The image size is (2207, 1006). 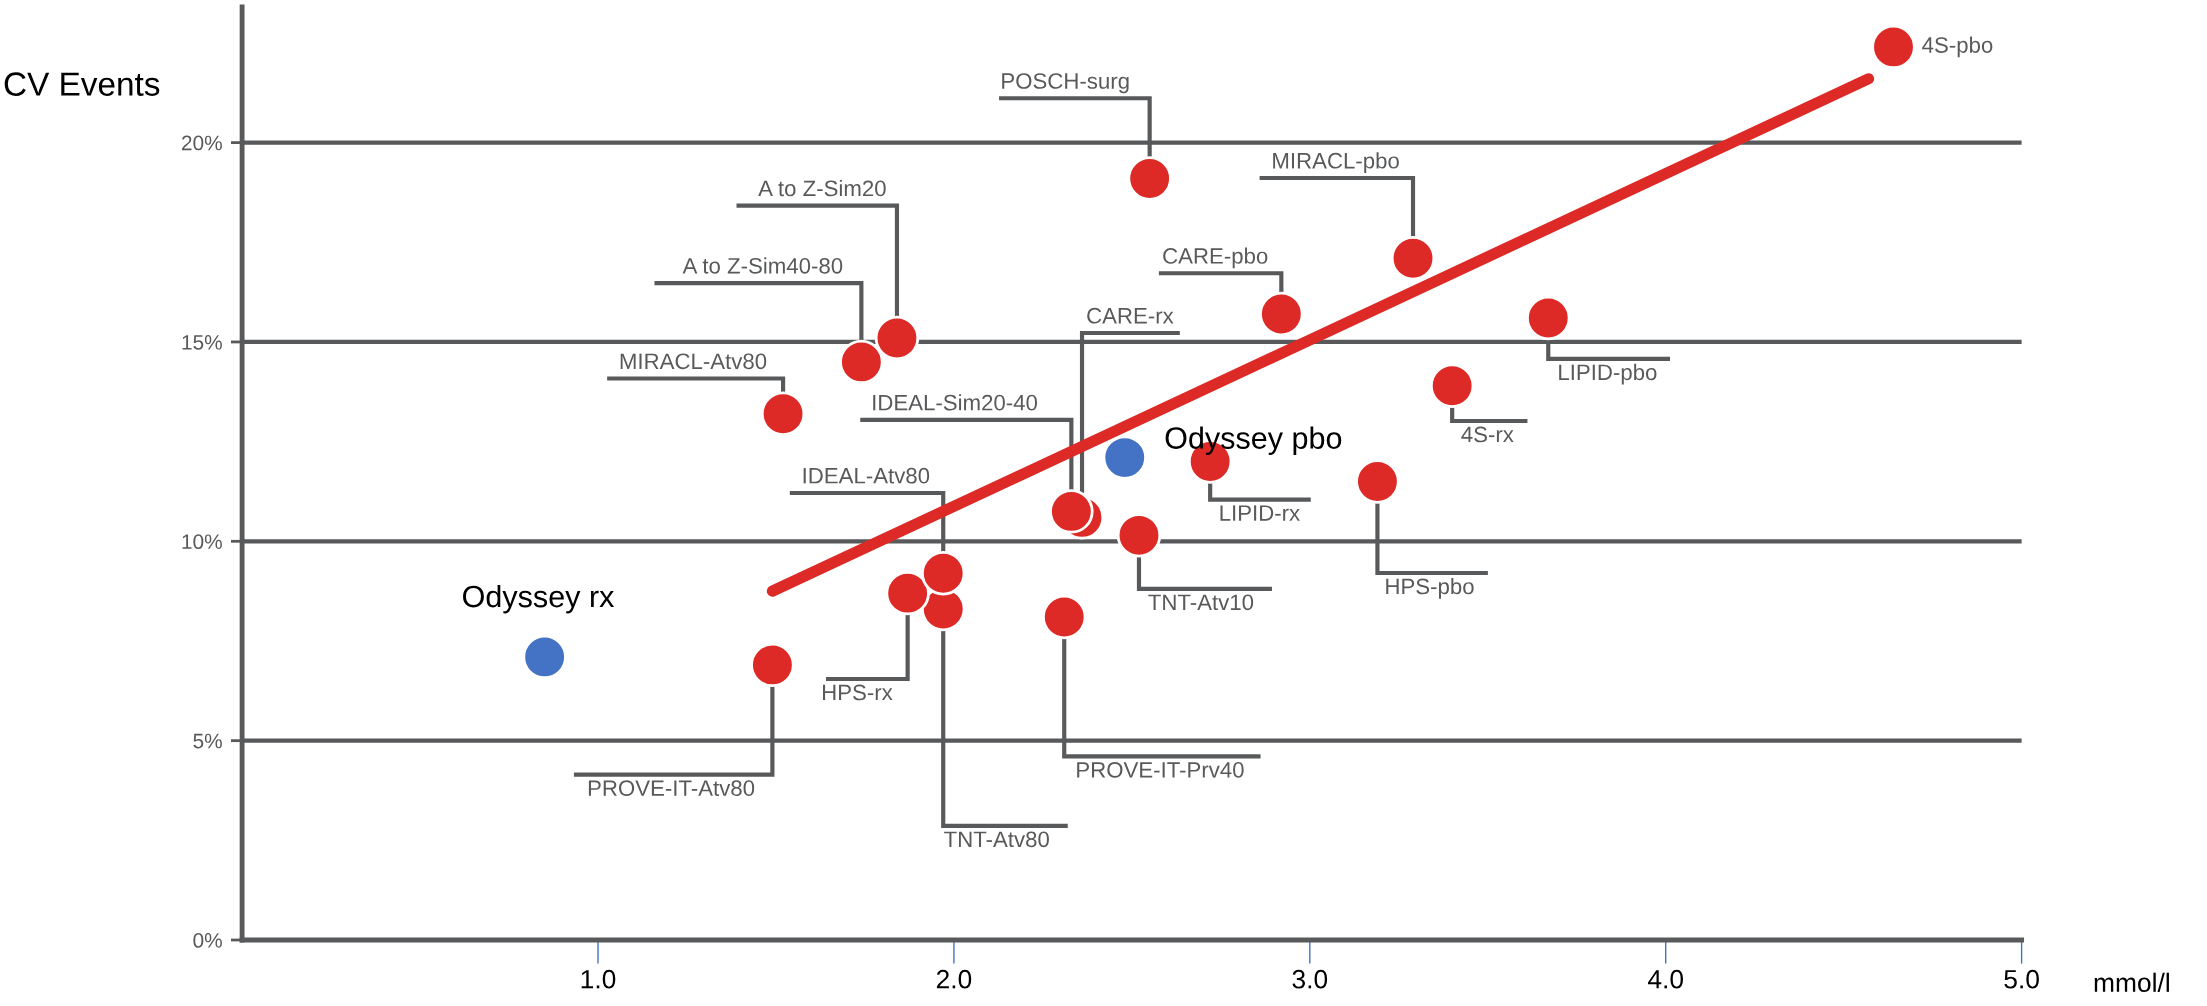 I want to click on annotation: Odyssey rx, so click(x=539, y=599).